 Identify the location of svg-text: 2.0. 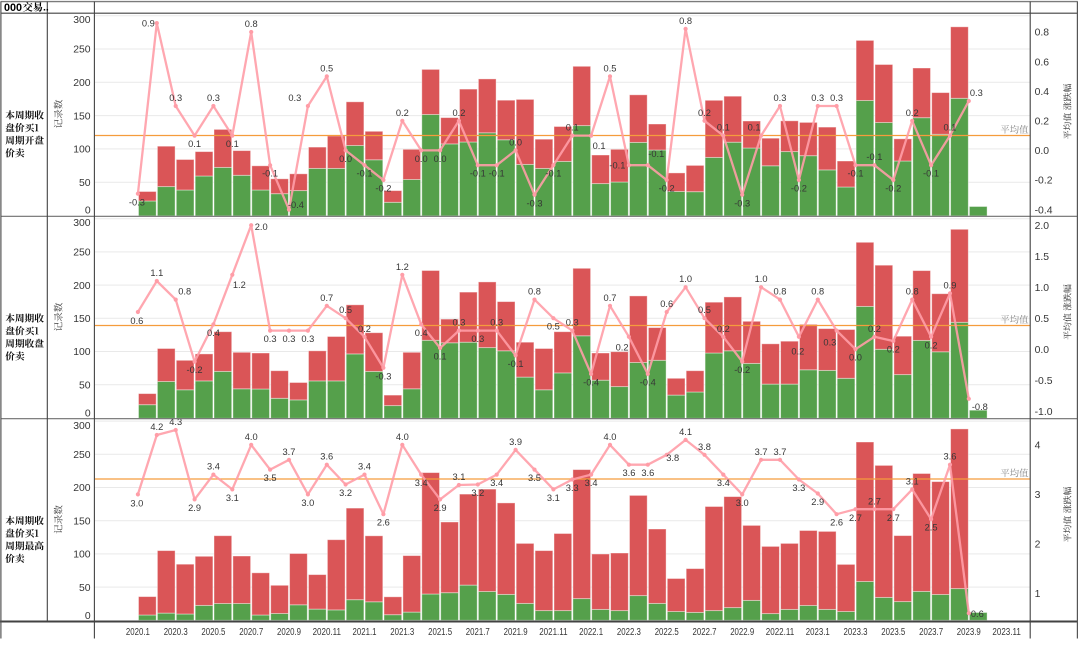
(261, 227).